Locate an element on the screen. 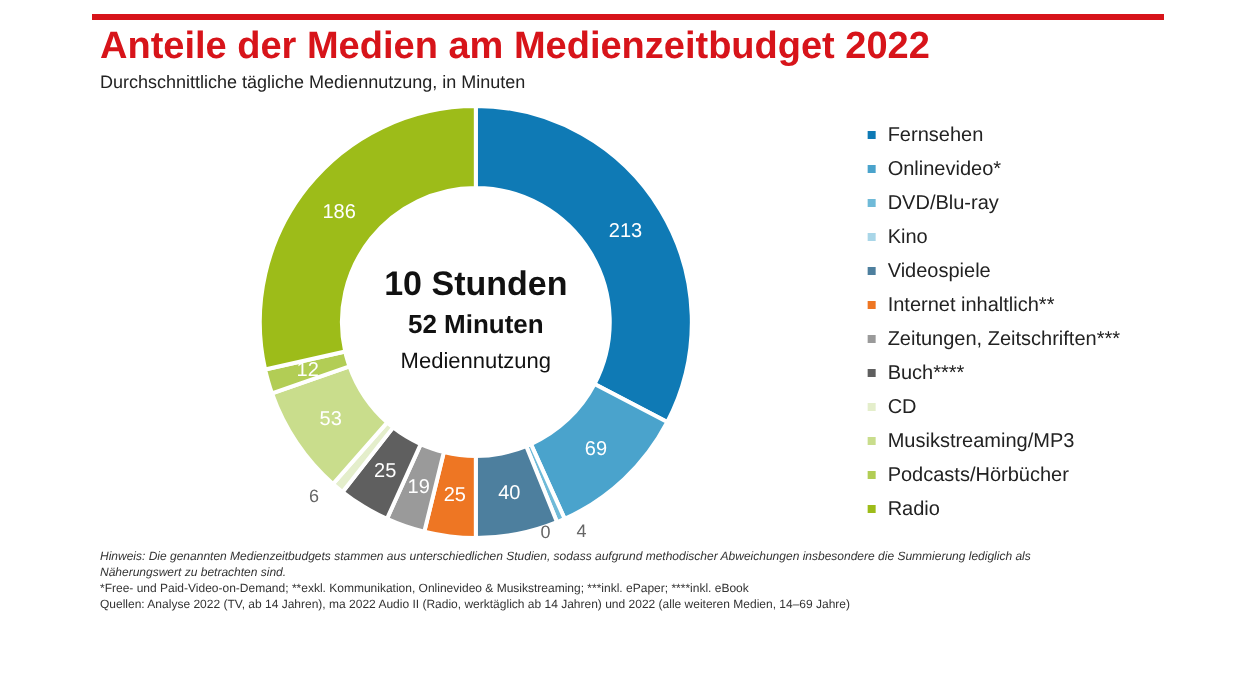 This screenshot has height=680, width=1260. legend-label: Podcasts/Hörbücher is located at coordinates (979, 475).